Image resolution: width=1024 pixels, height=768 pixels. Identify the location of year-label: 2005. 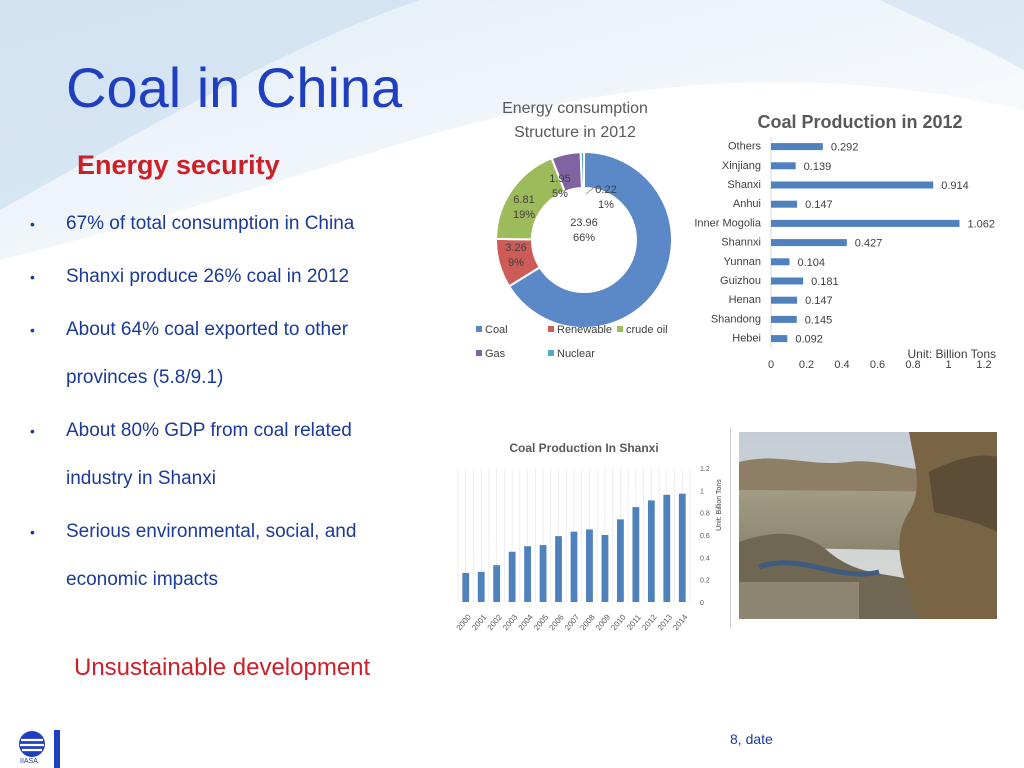
(541, 622).